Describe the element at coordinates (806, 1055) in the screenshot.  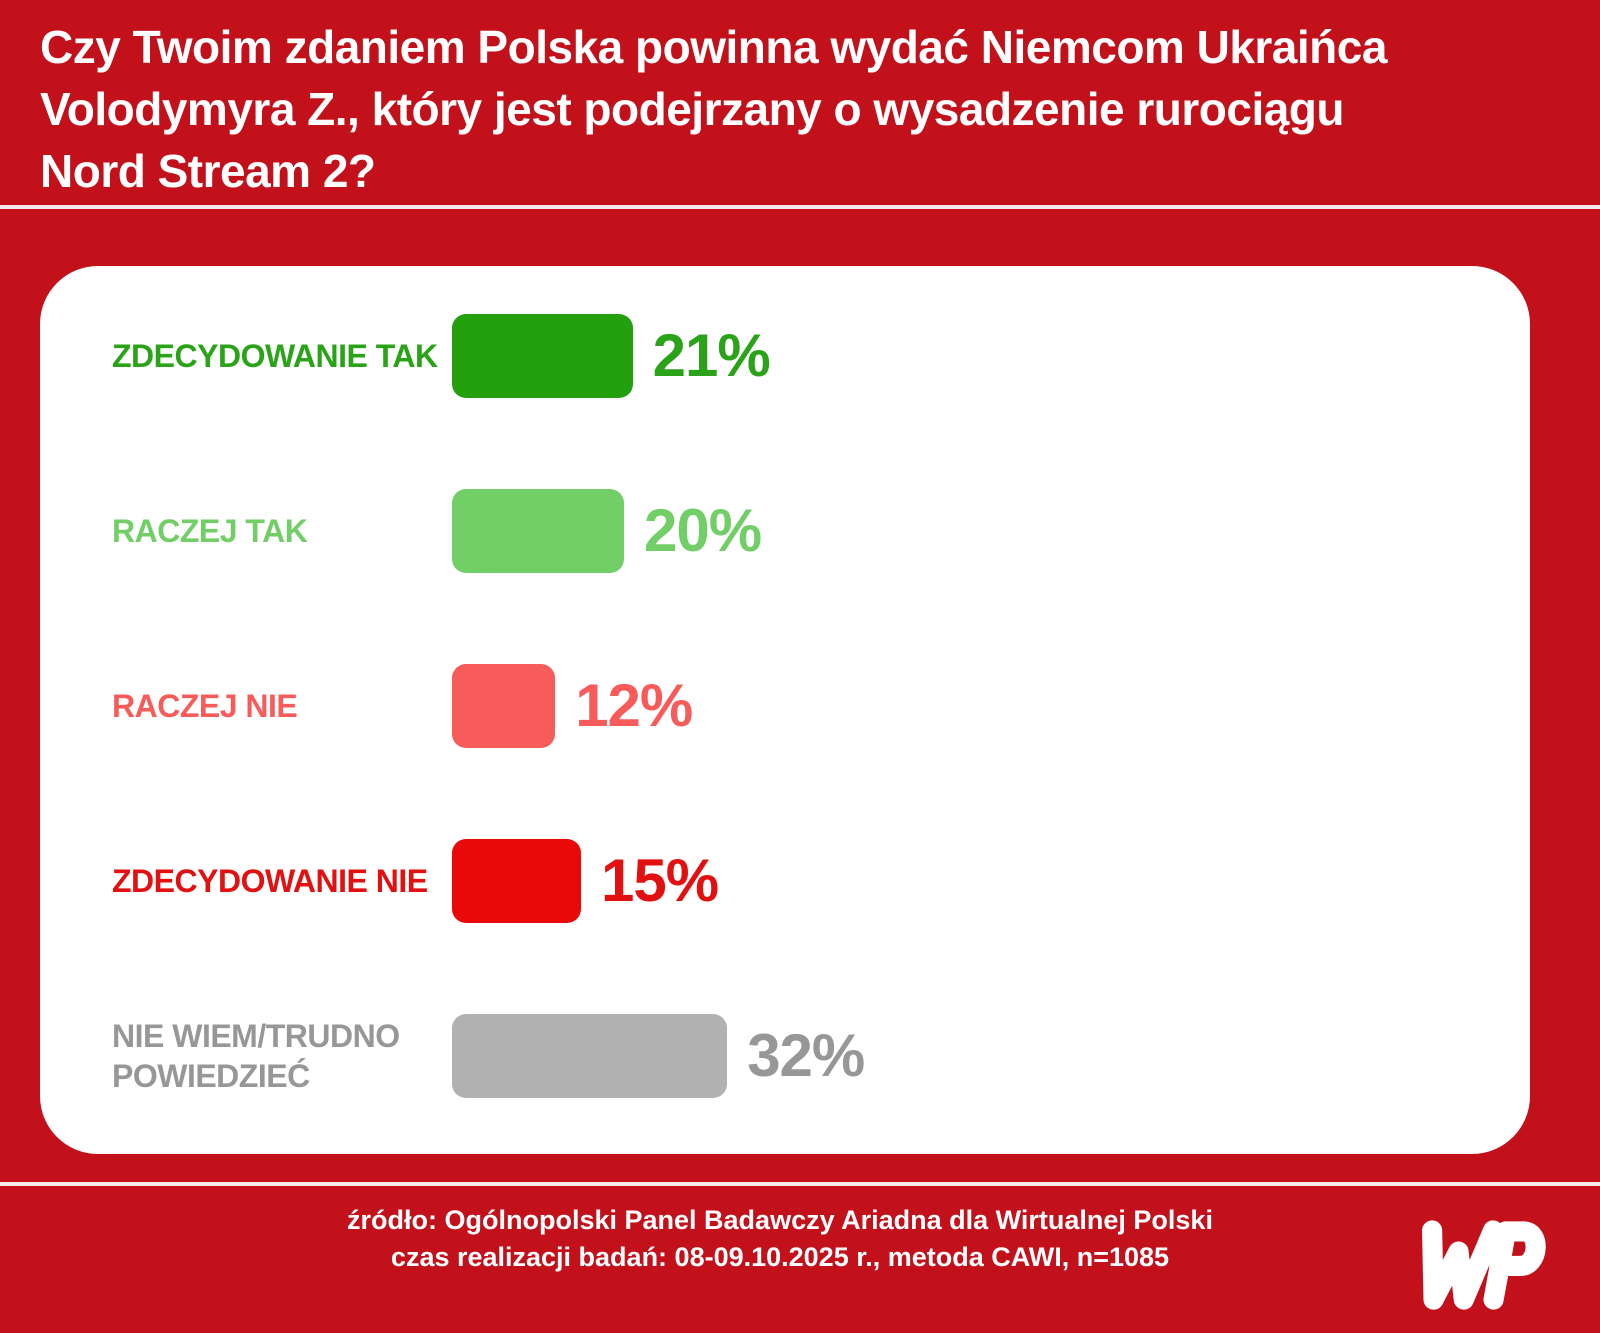
I see `value-label: 32%` at that location.